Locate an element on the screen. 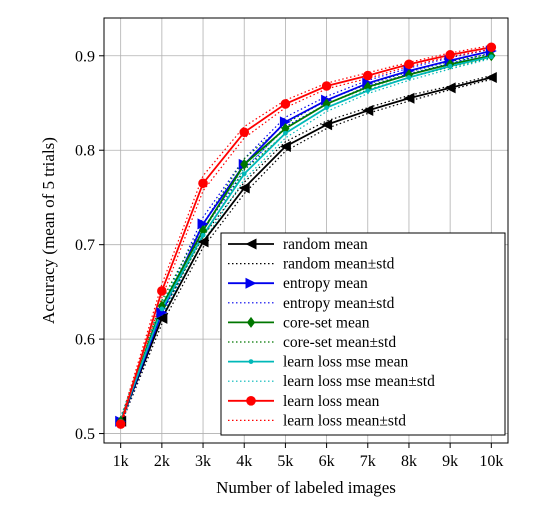 Image resolution: width=537 pixels, height=516 pixels. y-tick-label: 0.6 is located at coordinates (85, 340).